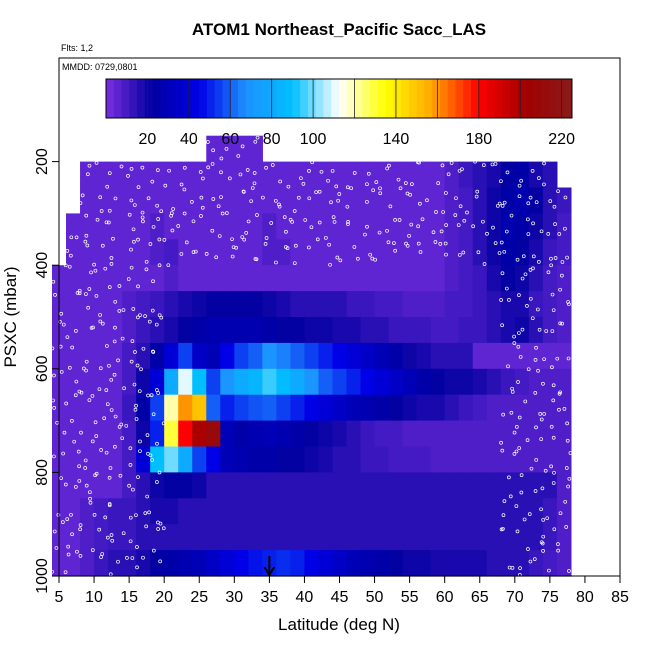 This screenshot has width=650, height=650. I want to click on colorbar-tick-label: 180, so click(478, 139).